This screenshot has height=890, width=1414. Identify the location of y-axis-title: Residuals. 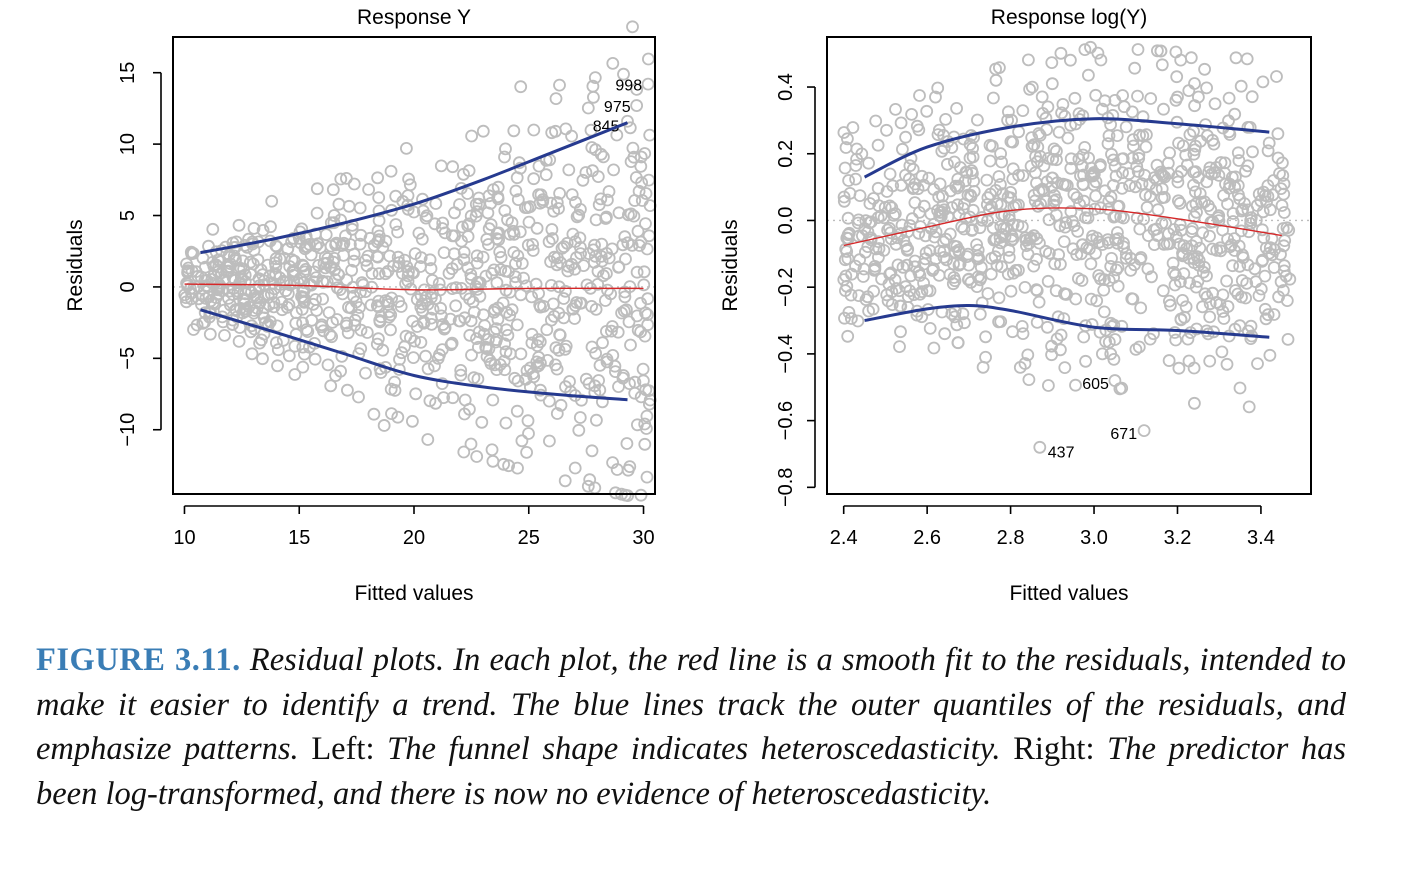
(730, 265).